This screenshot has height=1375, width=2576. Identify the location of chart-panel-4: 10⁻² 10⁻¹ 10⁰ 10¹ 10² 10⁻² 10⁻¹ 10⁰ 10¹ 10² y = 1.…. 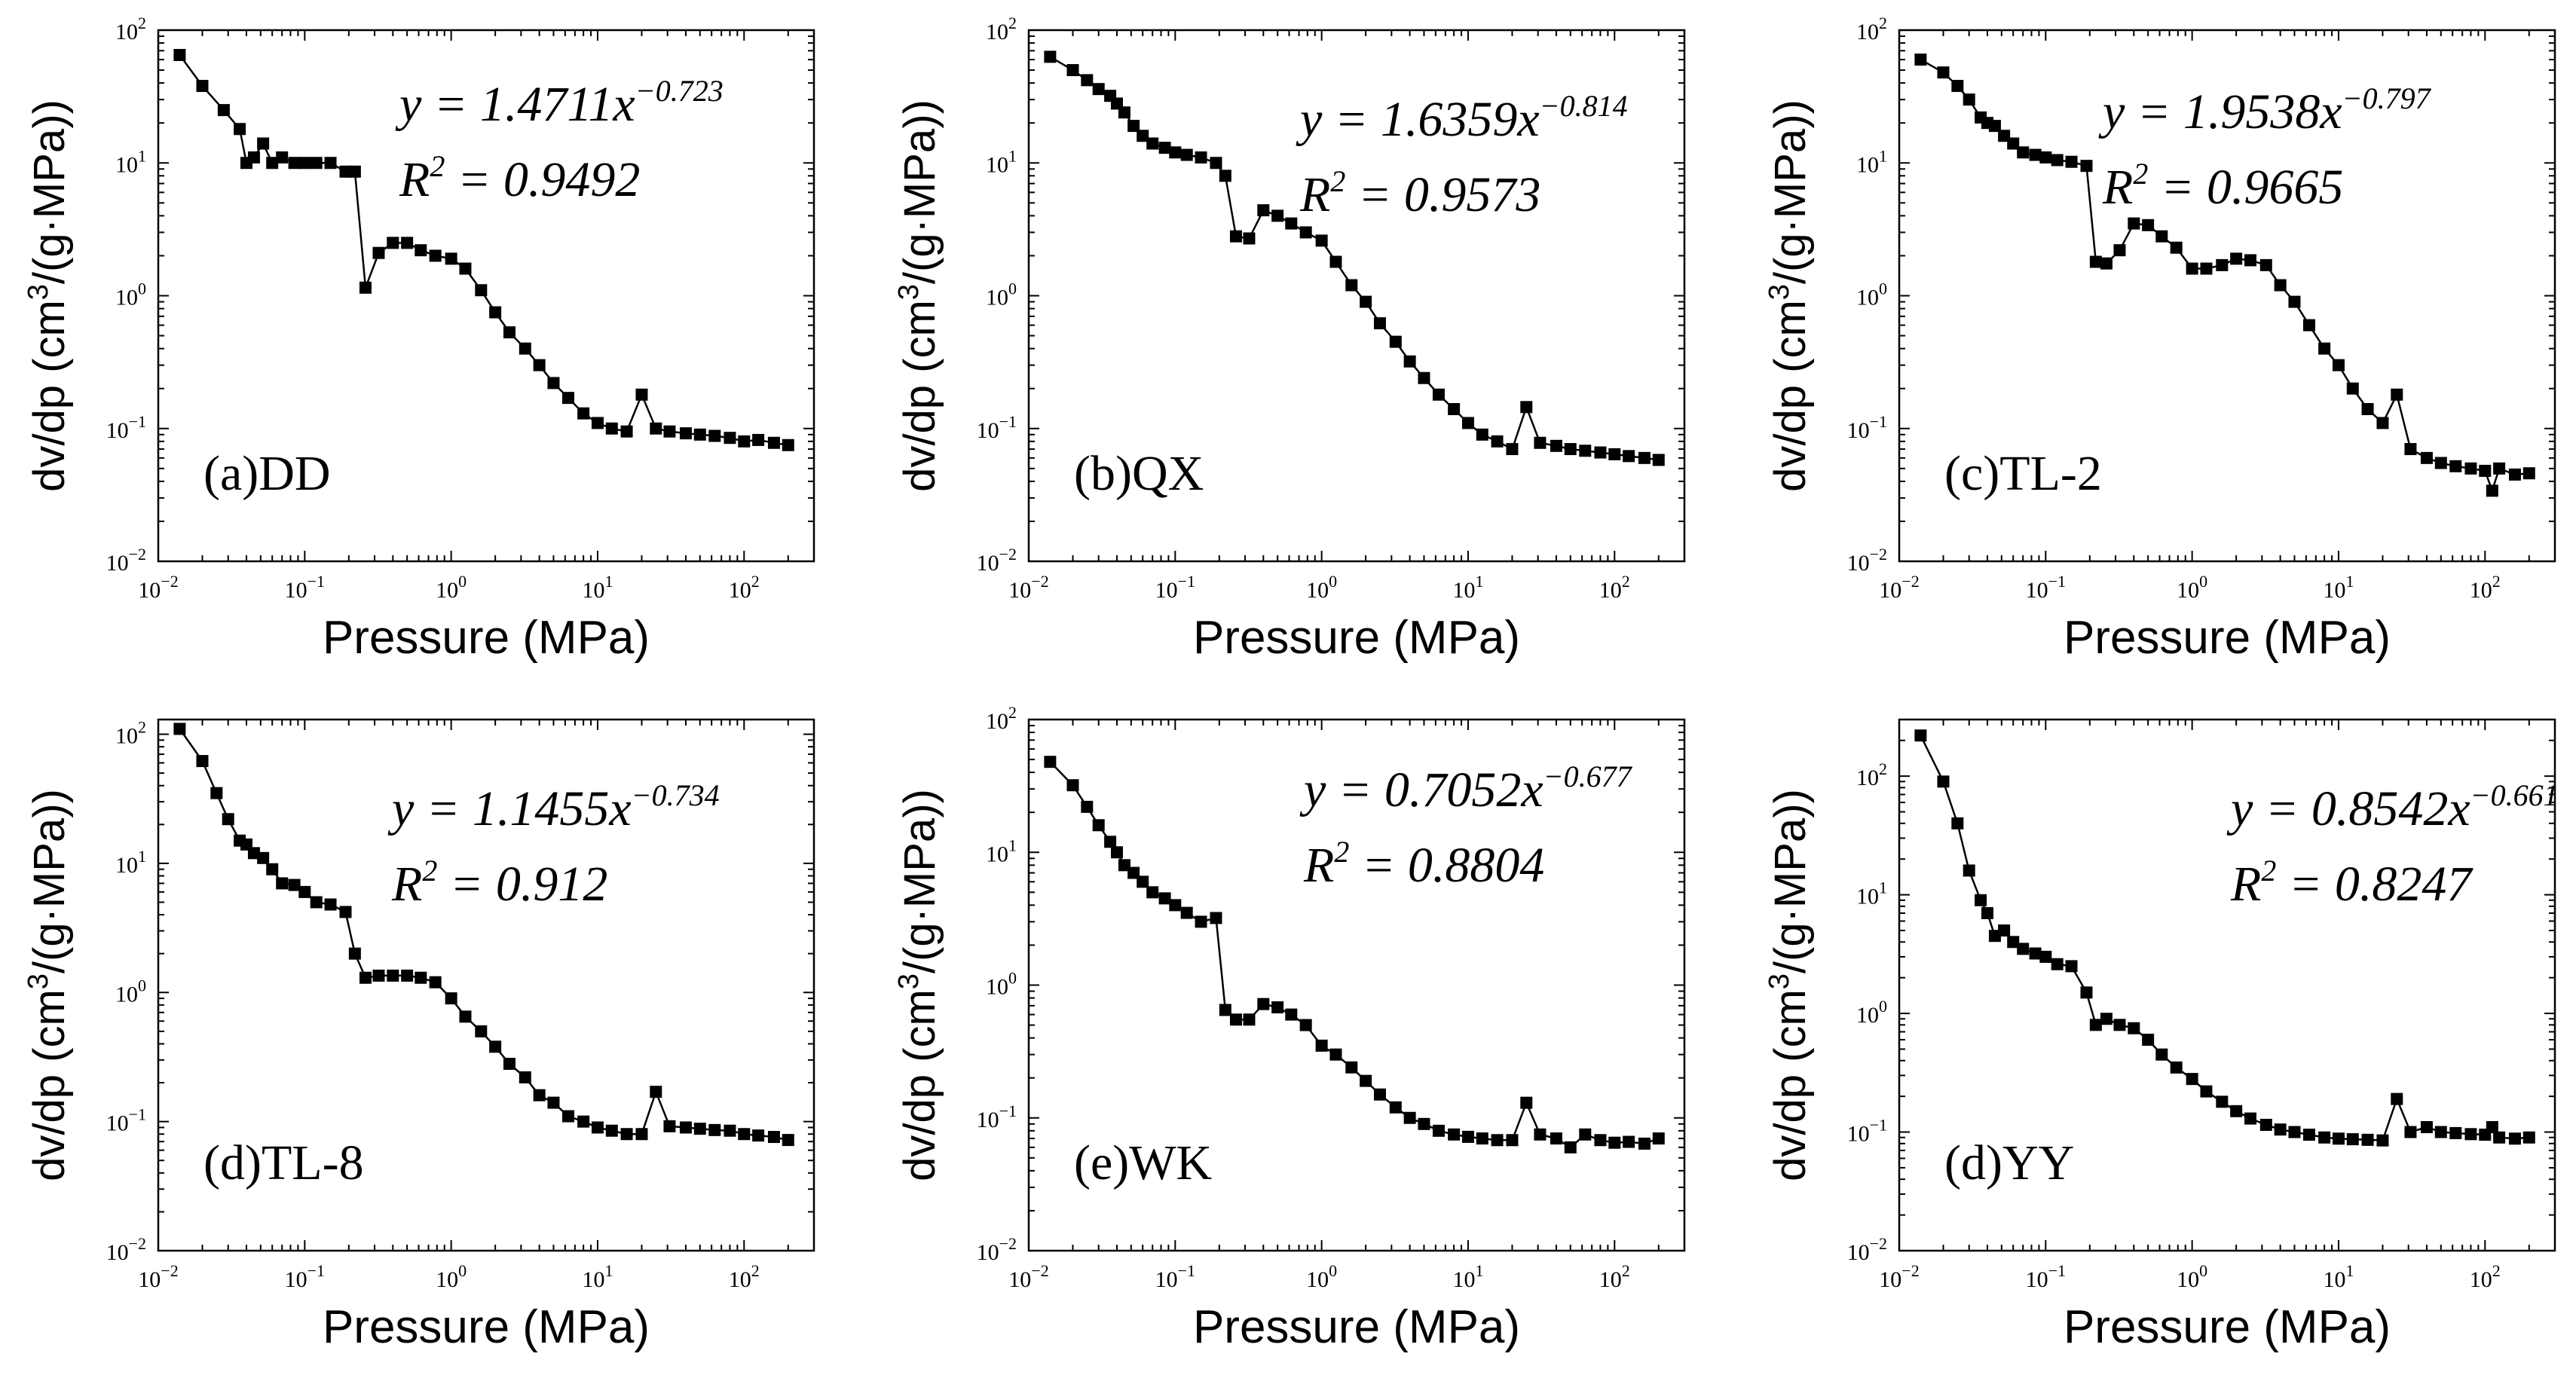
(419, 1035).